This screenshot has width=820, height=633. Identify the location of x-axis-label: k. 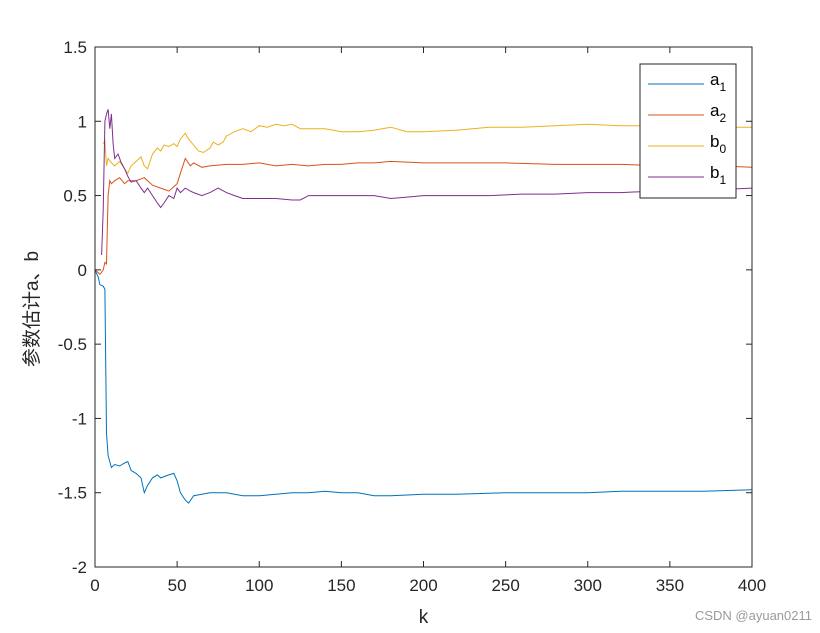
(424, 617).